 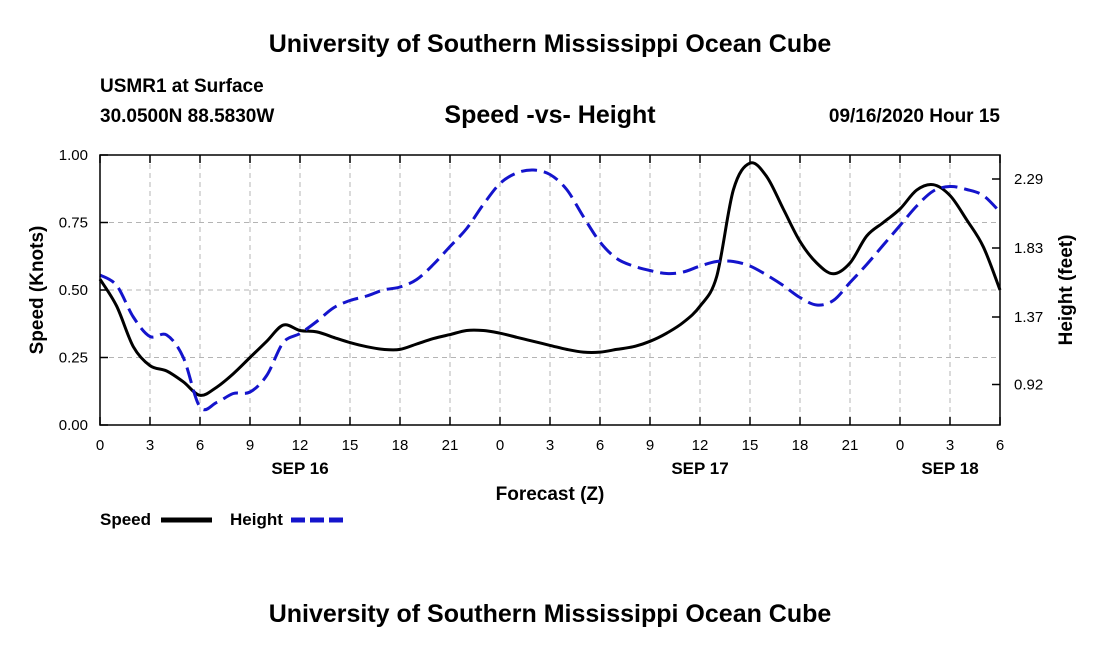 What do you see at coordinates (949, 468) in the screenshot?
I see `x-day-label: SEP 18` at bounding box center [949, 468].